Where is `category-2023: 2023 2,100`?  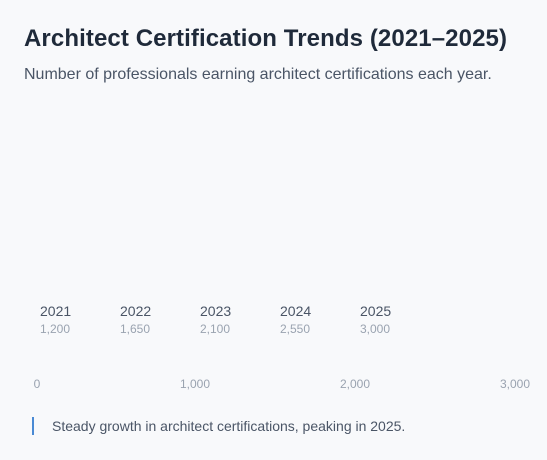
category-2023: 2023 2,100 is located at coordinates (230, 319).